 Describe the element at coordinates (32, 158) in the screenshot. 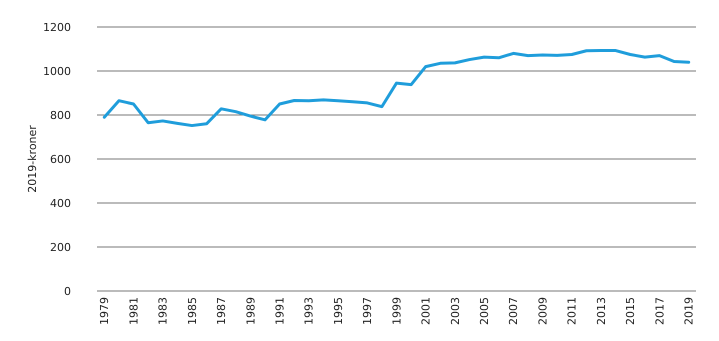

I see `y-axis-title: 2019-kroner` at that location.